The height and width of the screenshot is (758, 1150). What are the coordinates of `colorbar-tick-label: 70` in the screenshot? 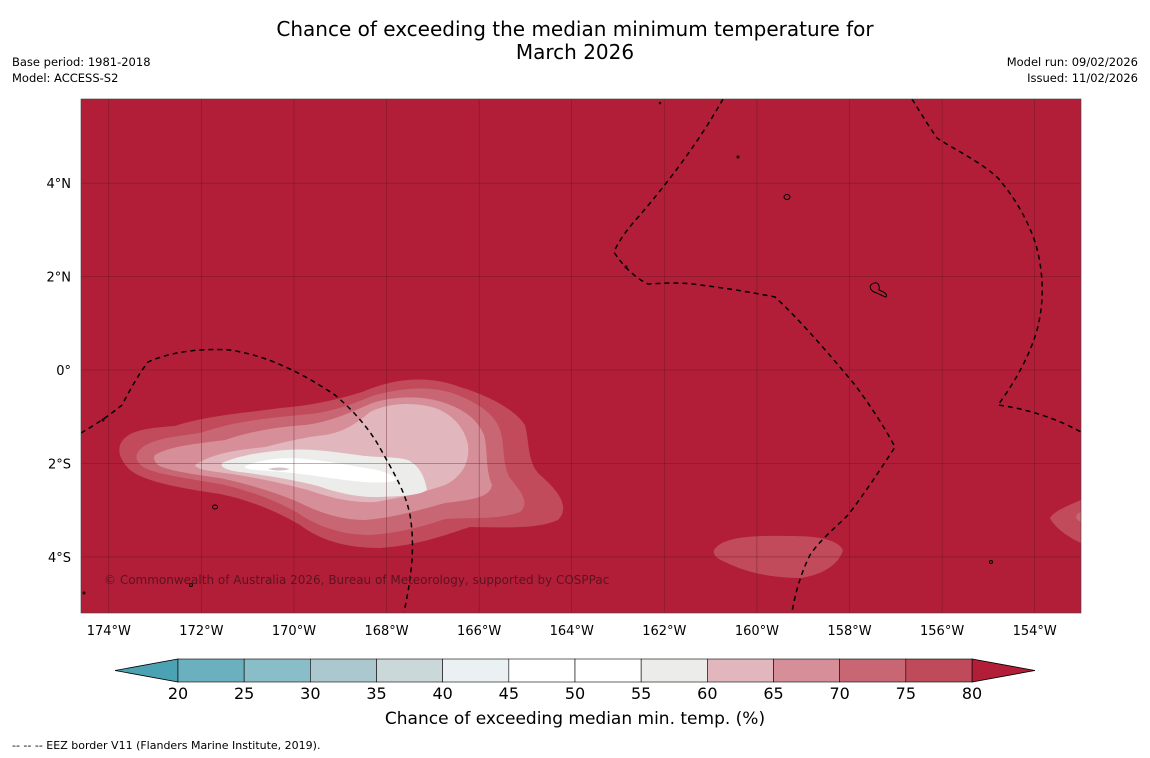 It's located at (839, 693).